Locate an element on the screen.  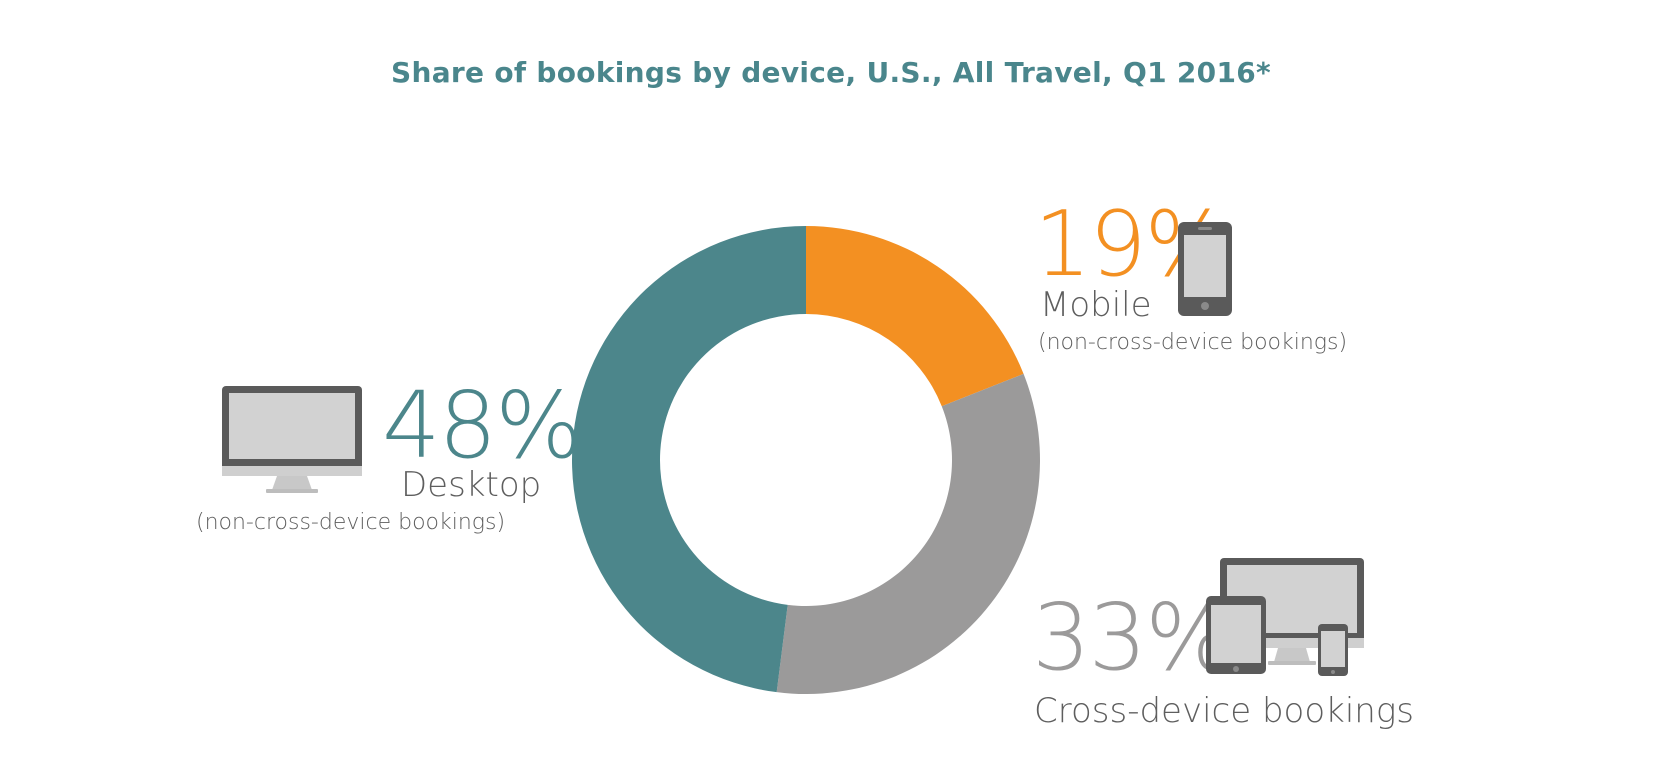
mobile-sublabel: (non-cross-device bookings) is located at coordinates (1193, 342).